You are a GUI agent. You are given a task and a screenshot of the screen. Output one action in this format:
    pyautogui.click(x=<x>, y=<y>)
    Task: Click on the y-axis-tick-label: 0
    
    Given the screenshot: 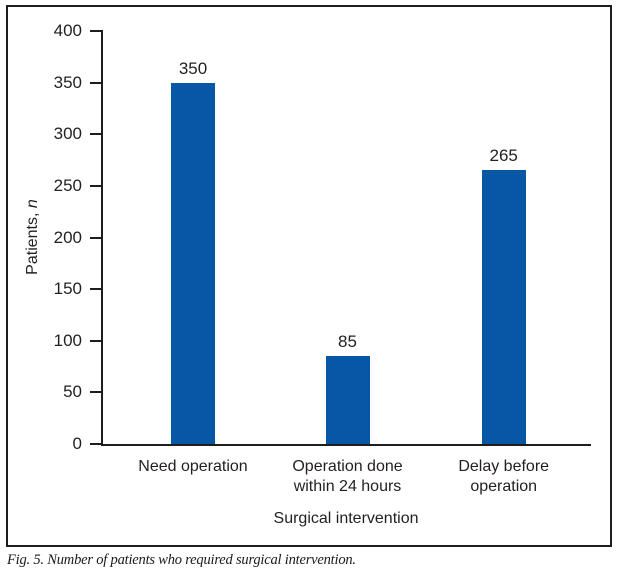 What is the action you would take?
    pyautogui.click(x=77, y=443)
    